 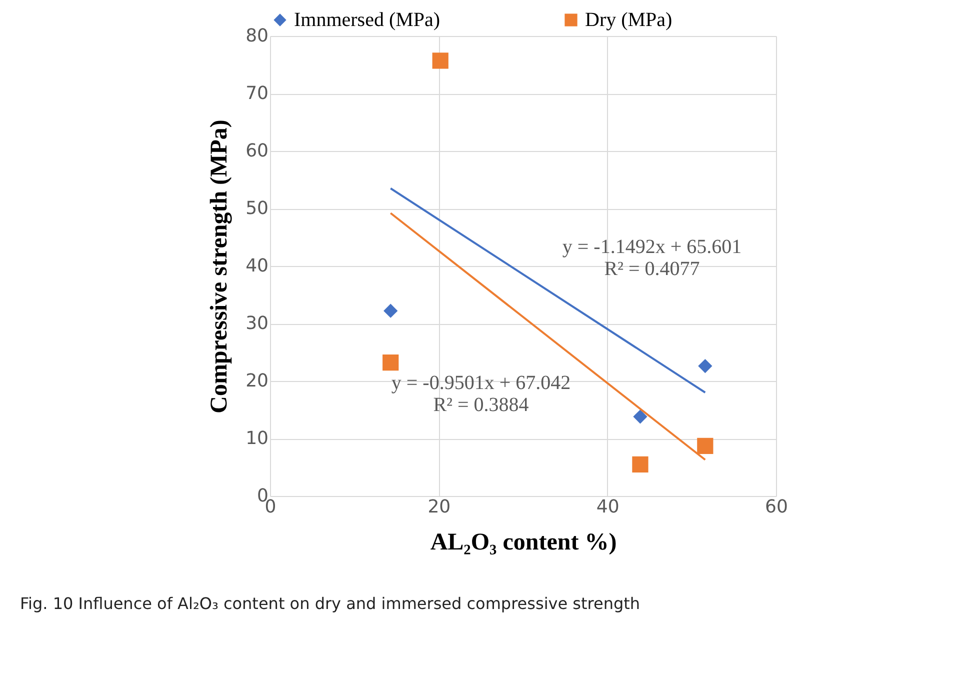 What do you see at coordinates (330, 603) in the screenshot?
I see `caption: Fig. 10 Influence of Al₂O₃ content on dry and immersed compressive strength` at bounding box center [330, 603].